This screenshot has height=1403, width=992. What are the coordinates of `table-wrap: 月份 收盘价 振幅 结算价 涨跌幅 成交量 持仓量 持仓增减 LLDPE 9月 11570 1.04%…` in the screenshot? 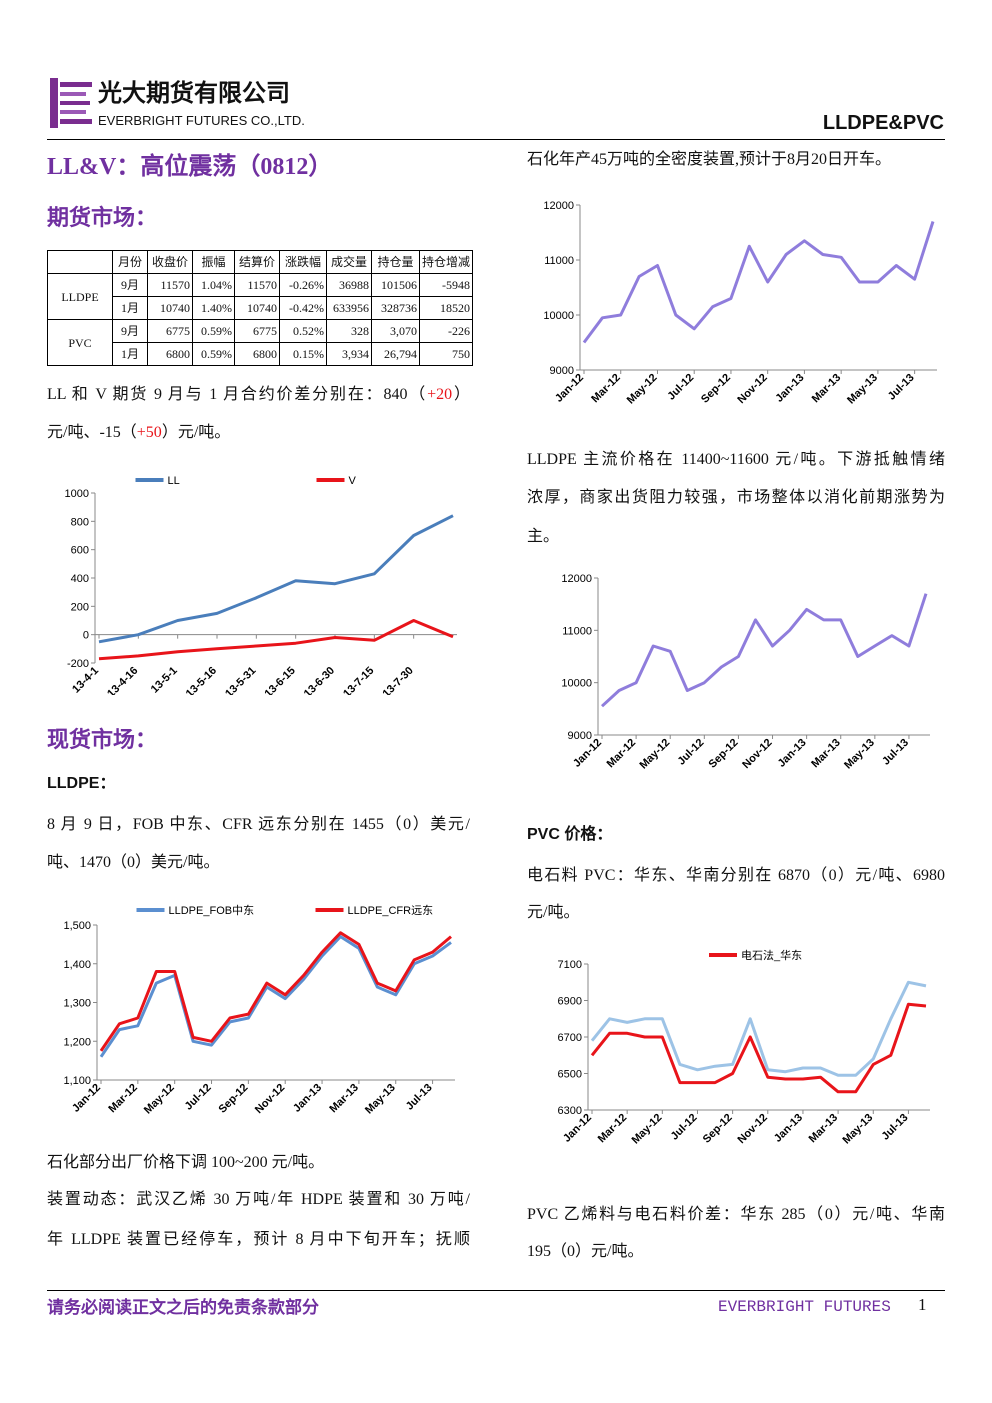 It's located at (260, 308).